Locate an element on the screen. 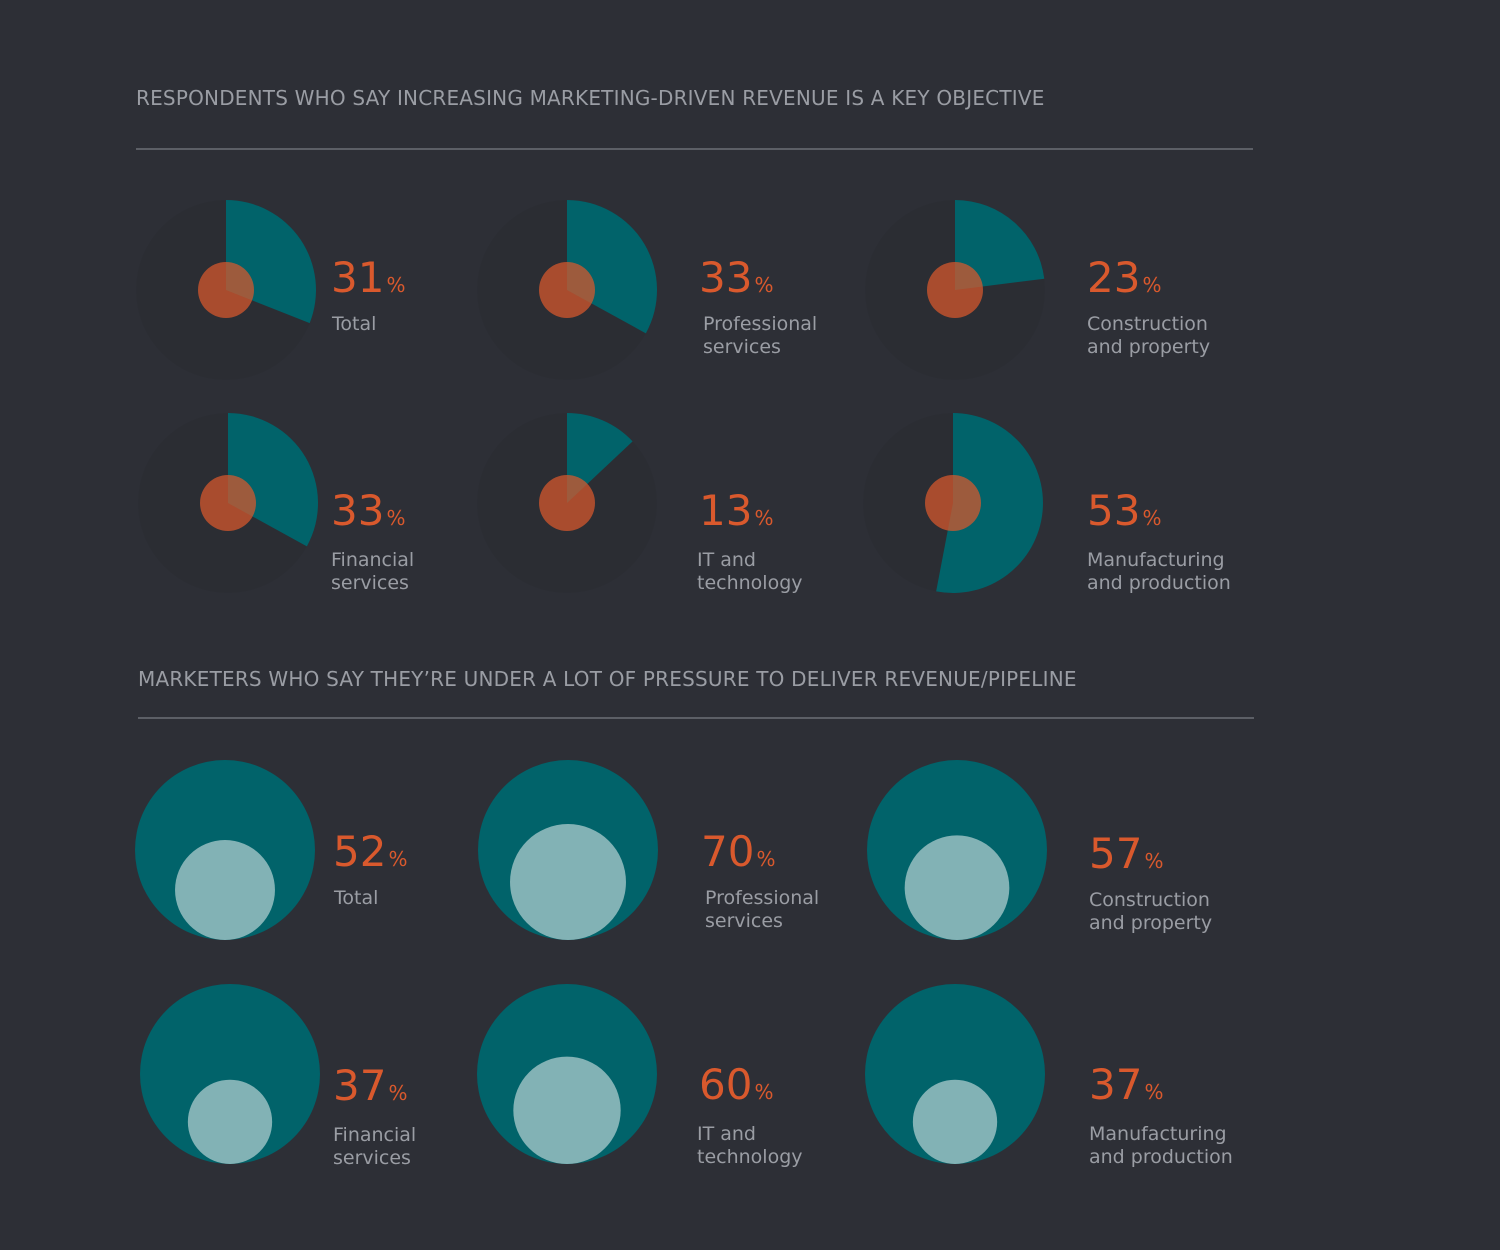 The height and width of the screenshot is (1250, 1500). pie-financial-services-category-label: Financial is located at coordinates (372, 560).